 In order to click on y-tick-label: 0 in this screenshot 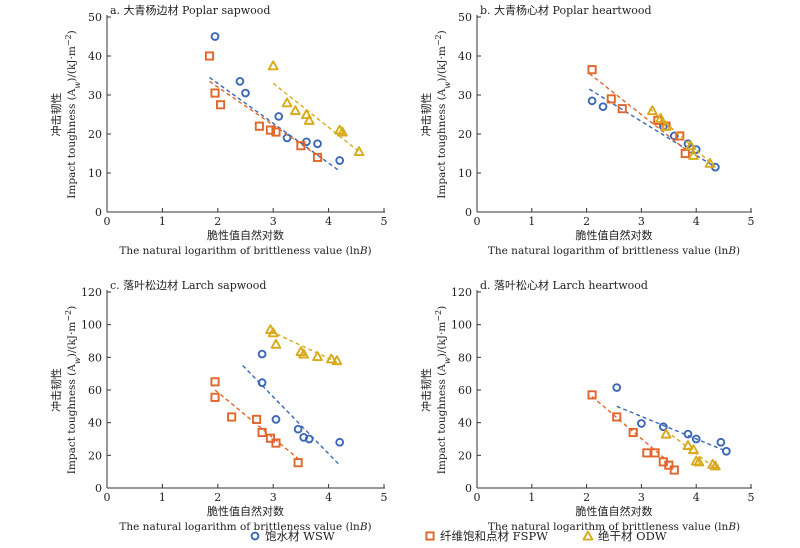, I will do `click(468, 212)`.